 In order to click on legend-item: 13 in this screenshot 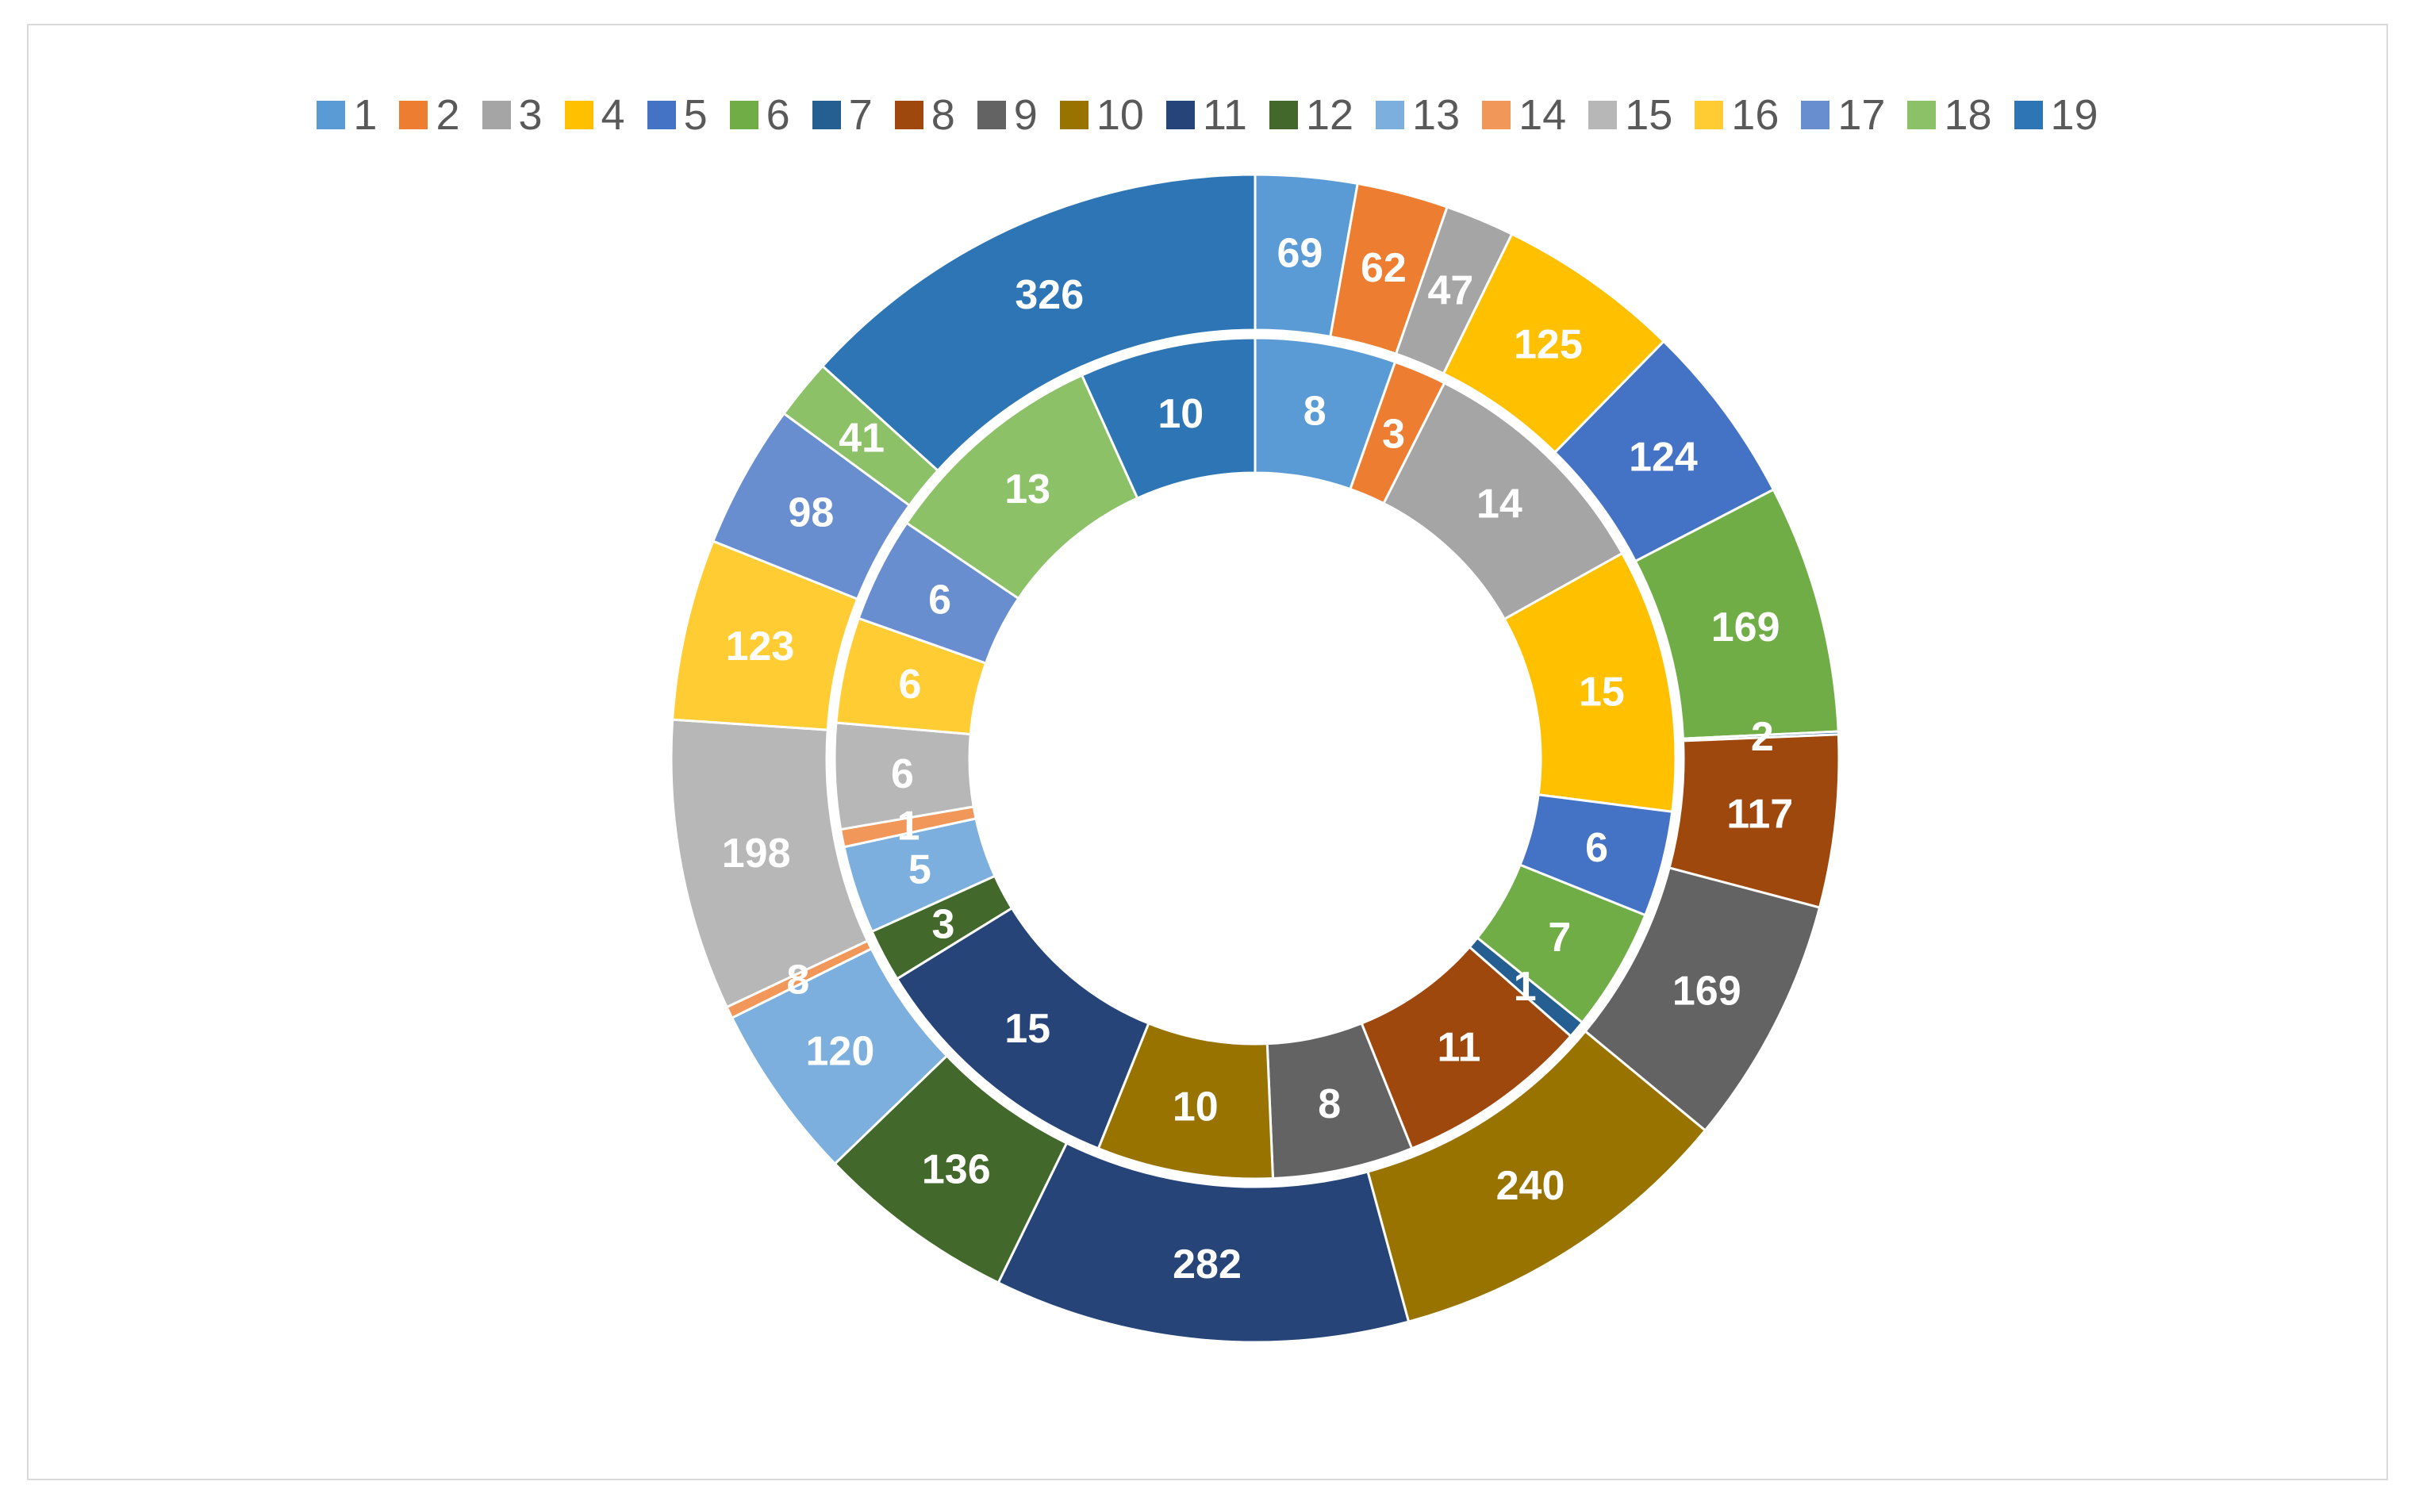, I will do `click(1418, 115)`.